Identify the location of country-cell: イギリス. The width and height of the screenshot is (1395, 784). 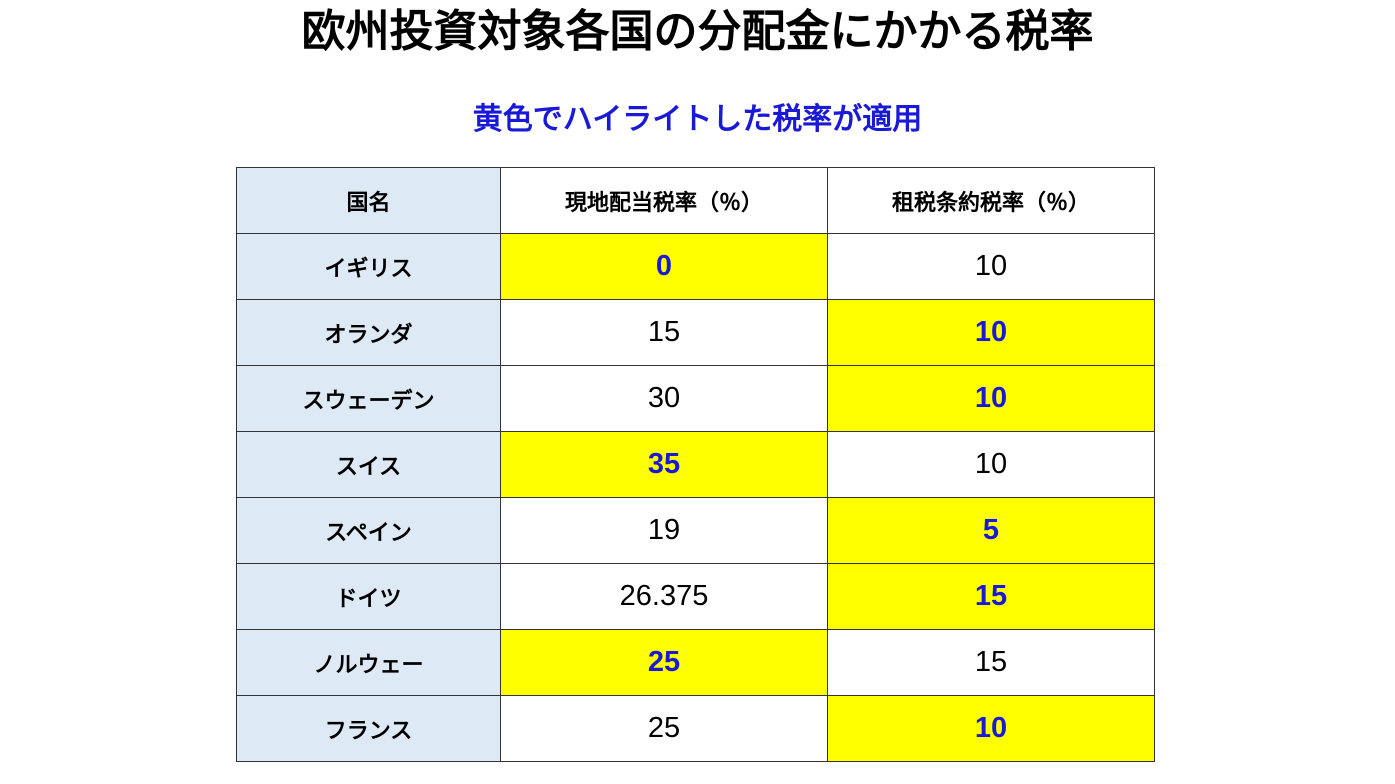
(368, 266).